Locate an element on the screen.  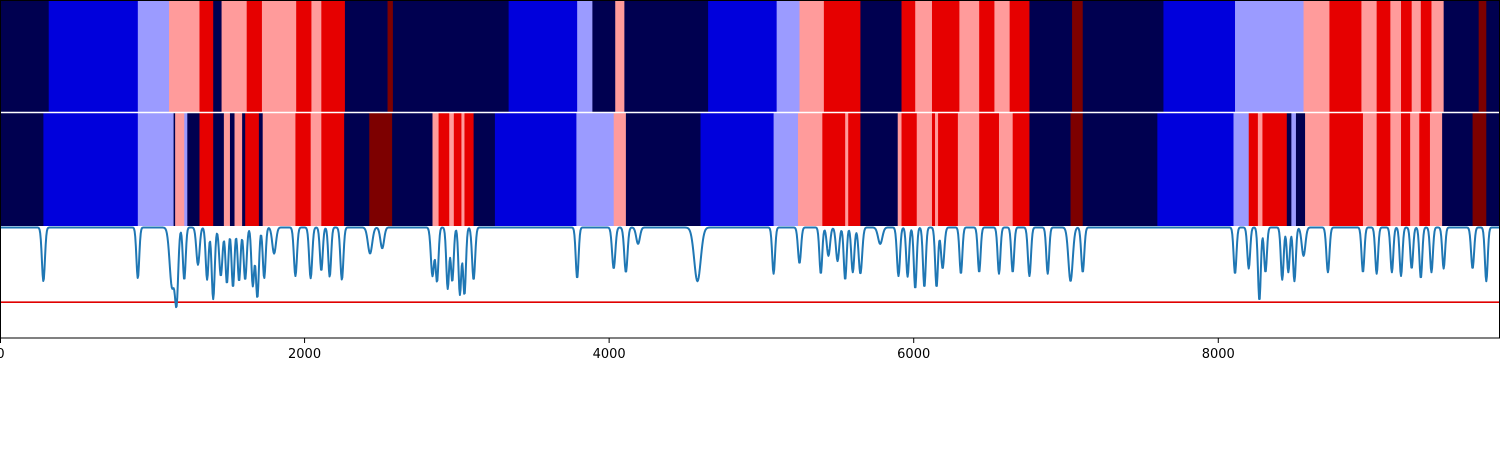
x-tick-label: 4000 is located at coordinates (609, 354).